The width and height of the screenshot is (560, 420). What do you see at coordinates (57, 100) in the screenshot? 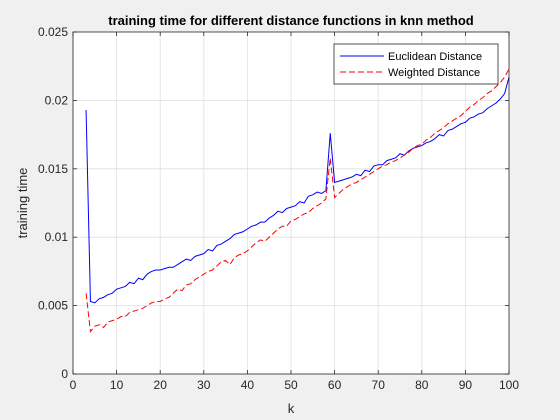
I see `y-tick-label: 0.02` at bounding box center [57, 100].